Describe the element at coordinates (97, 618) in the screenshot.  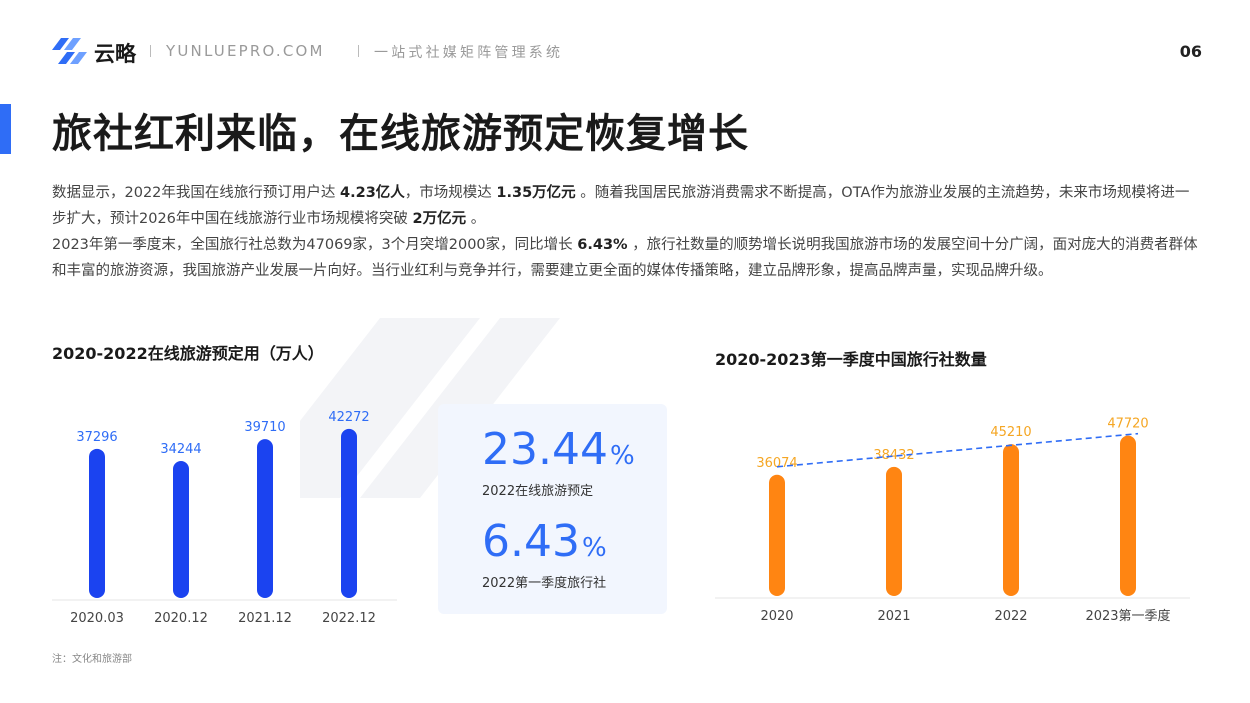
I see `tick-label: 2020.03` at that location.